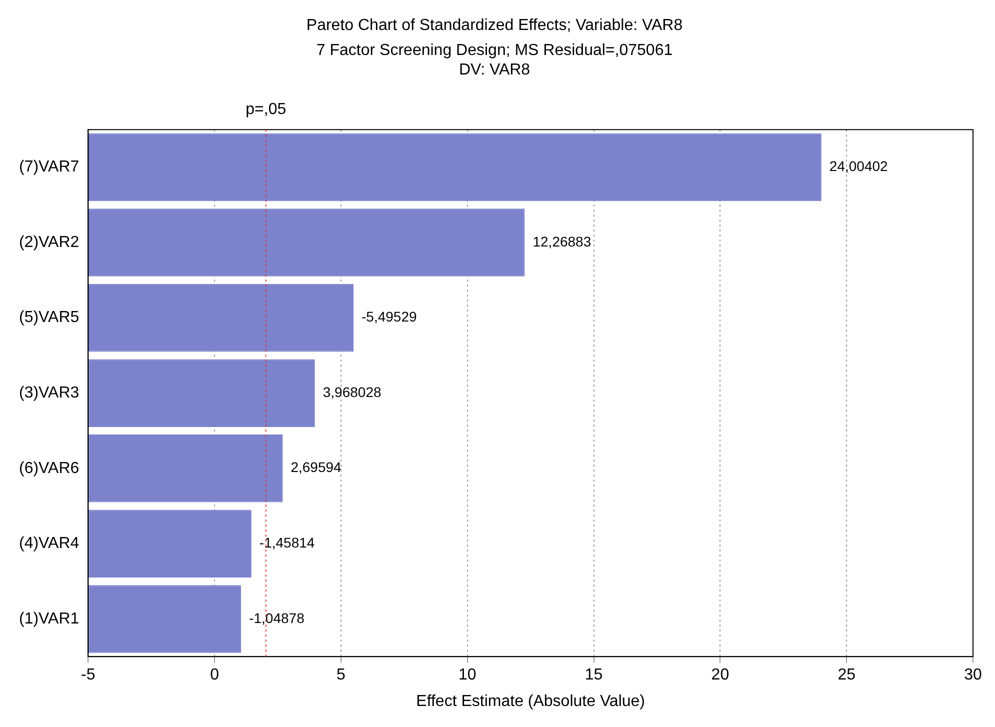  What do you see at coordinates (49, 543) in the screenshot?
I see `y-tick-label: (4)VAR4` at bounding box center [49, 543].